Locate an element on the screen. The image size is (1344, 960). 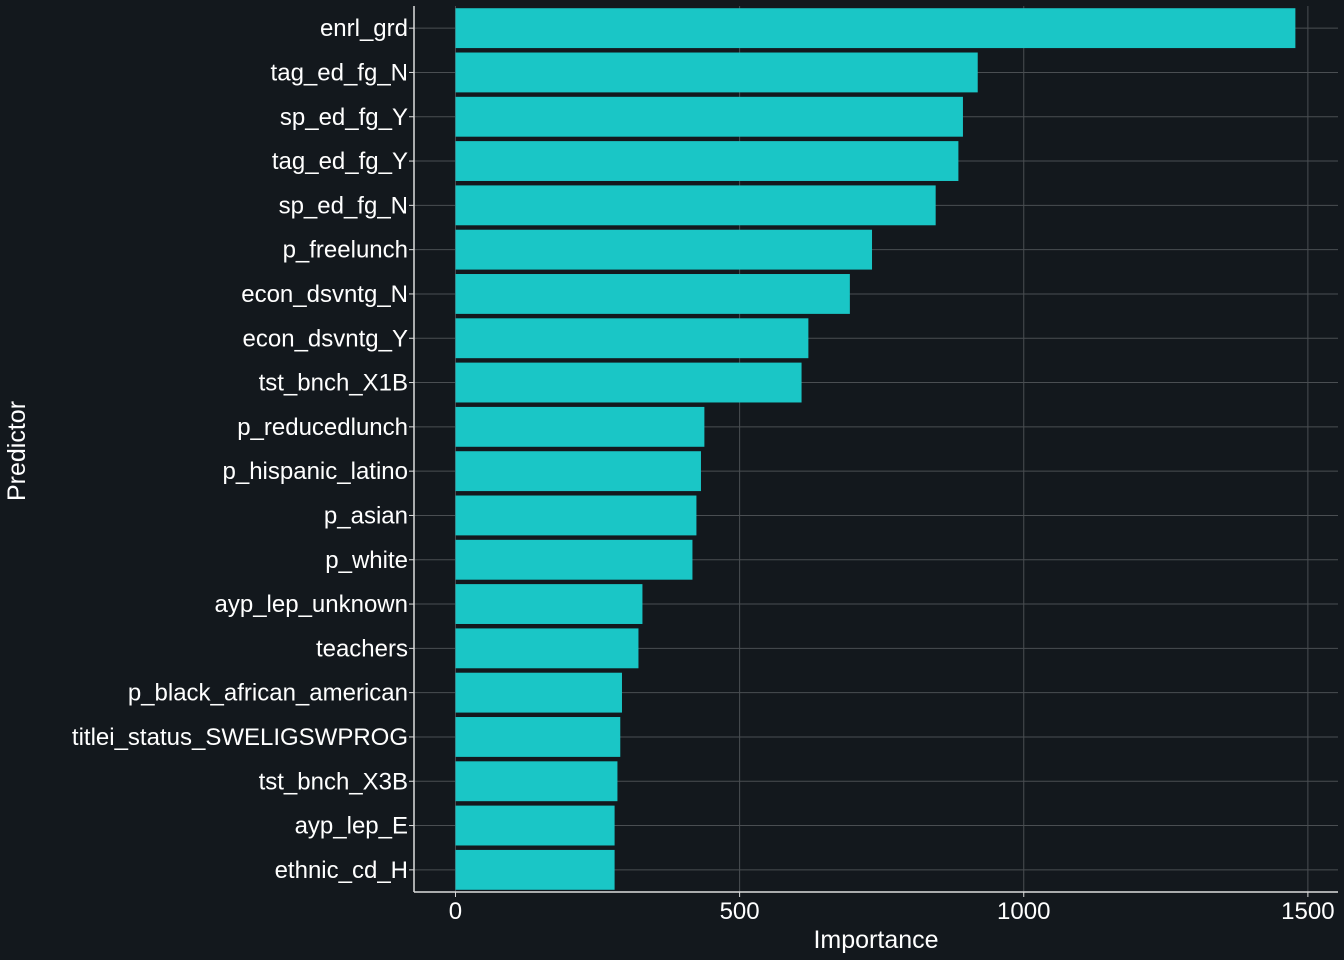
bar-tst_bnch_X3B is located at coordinates (536, 781).